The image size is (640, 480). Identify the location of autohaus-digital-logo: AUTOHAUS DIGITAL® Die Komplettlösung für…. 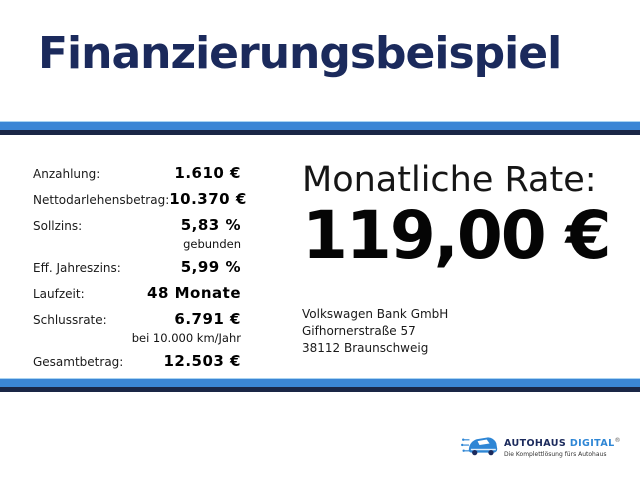
(541, 446).